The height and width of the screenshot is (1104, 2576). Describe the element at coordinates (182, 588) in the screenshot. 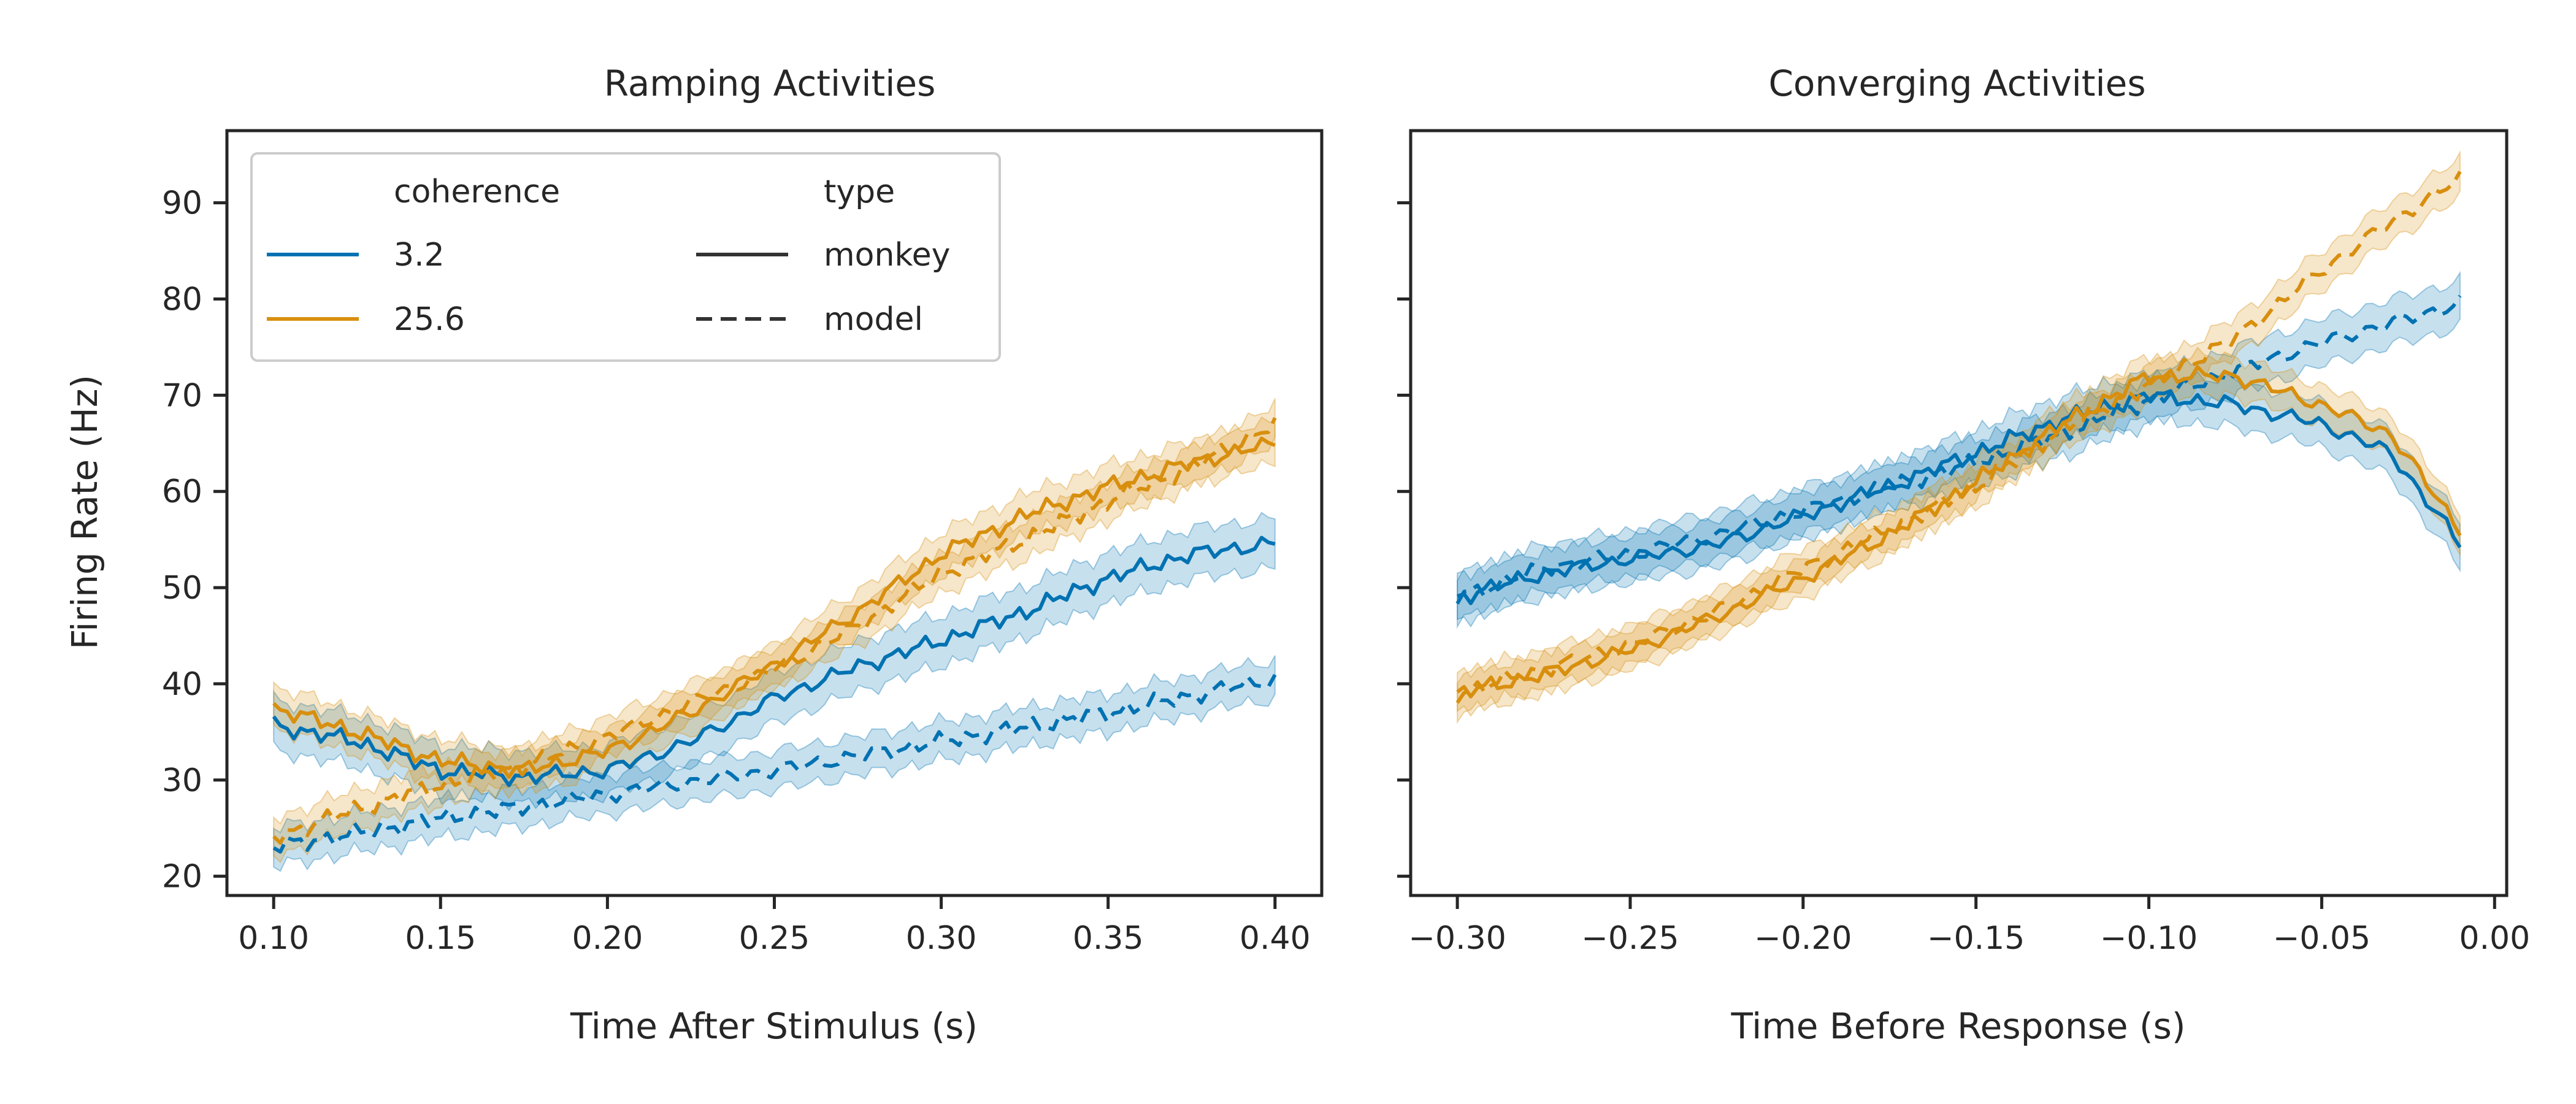

I see `y-tick-label: 50` at that location.